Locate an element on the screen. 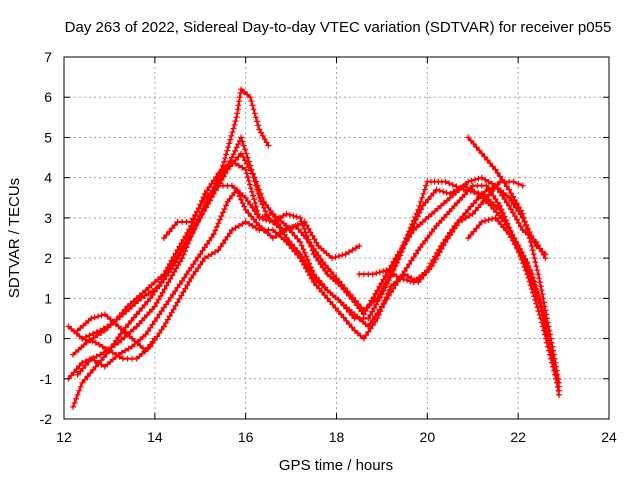 This screenshot has height=480, width=640. y-tick-label: -1 is located at coordinates (46, 379).